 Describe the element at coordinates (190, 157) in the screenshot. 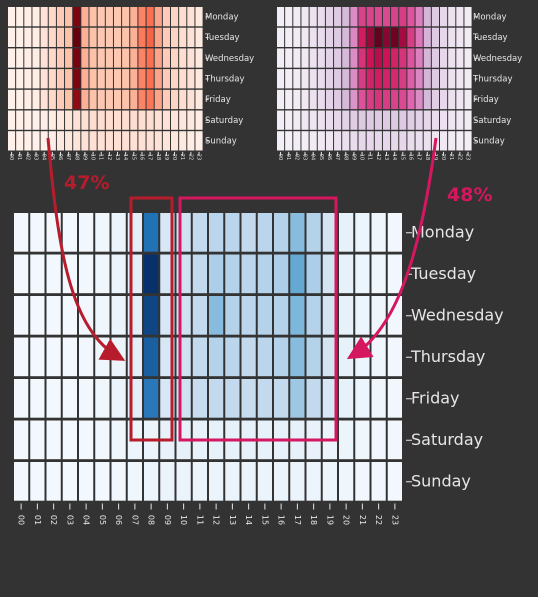

I see `x-tick-label: 22` at that location.